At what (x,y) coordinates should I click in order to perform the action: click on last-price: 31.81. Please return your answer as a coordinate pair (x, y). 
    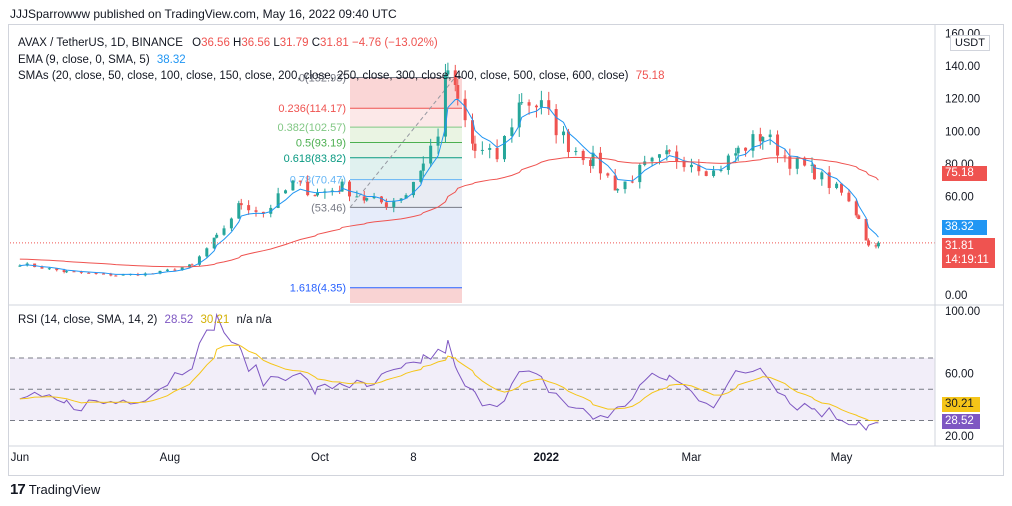
    Looking at the image, I should click on (959, 246).